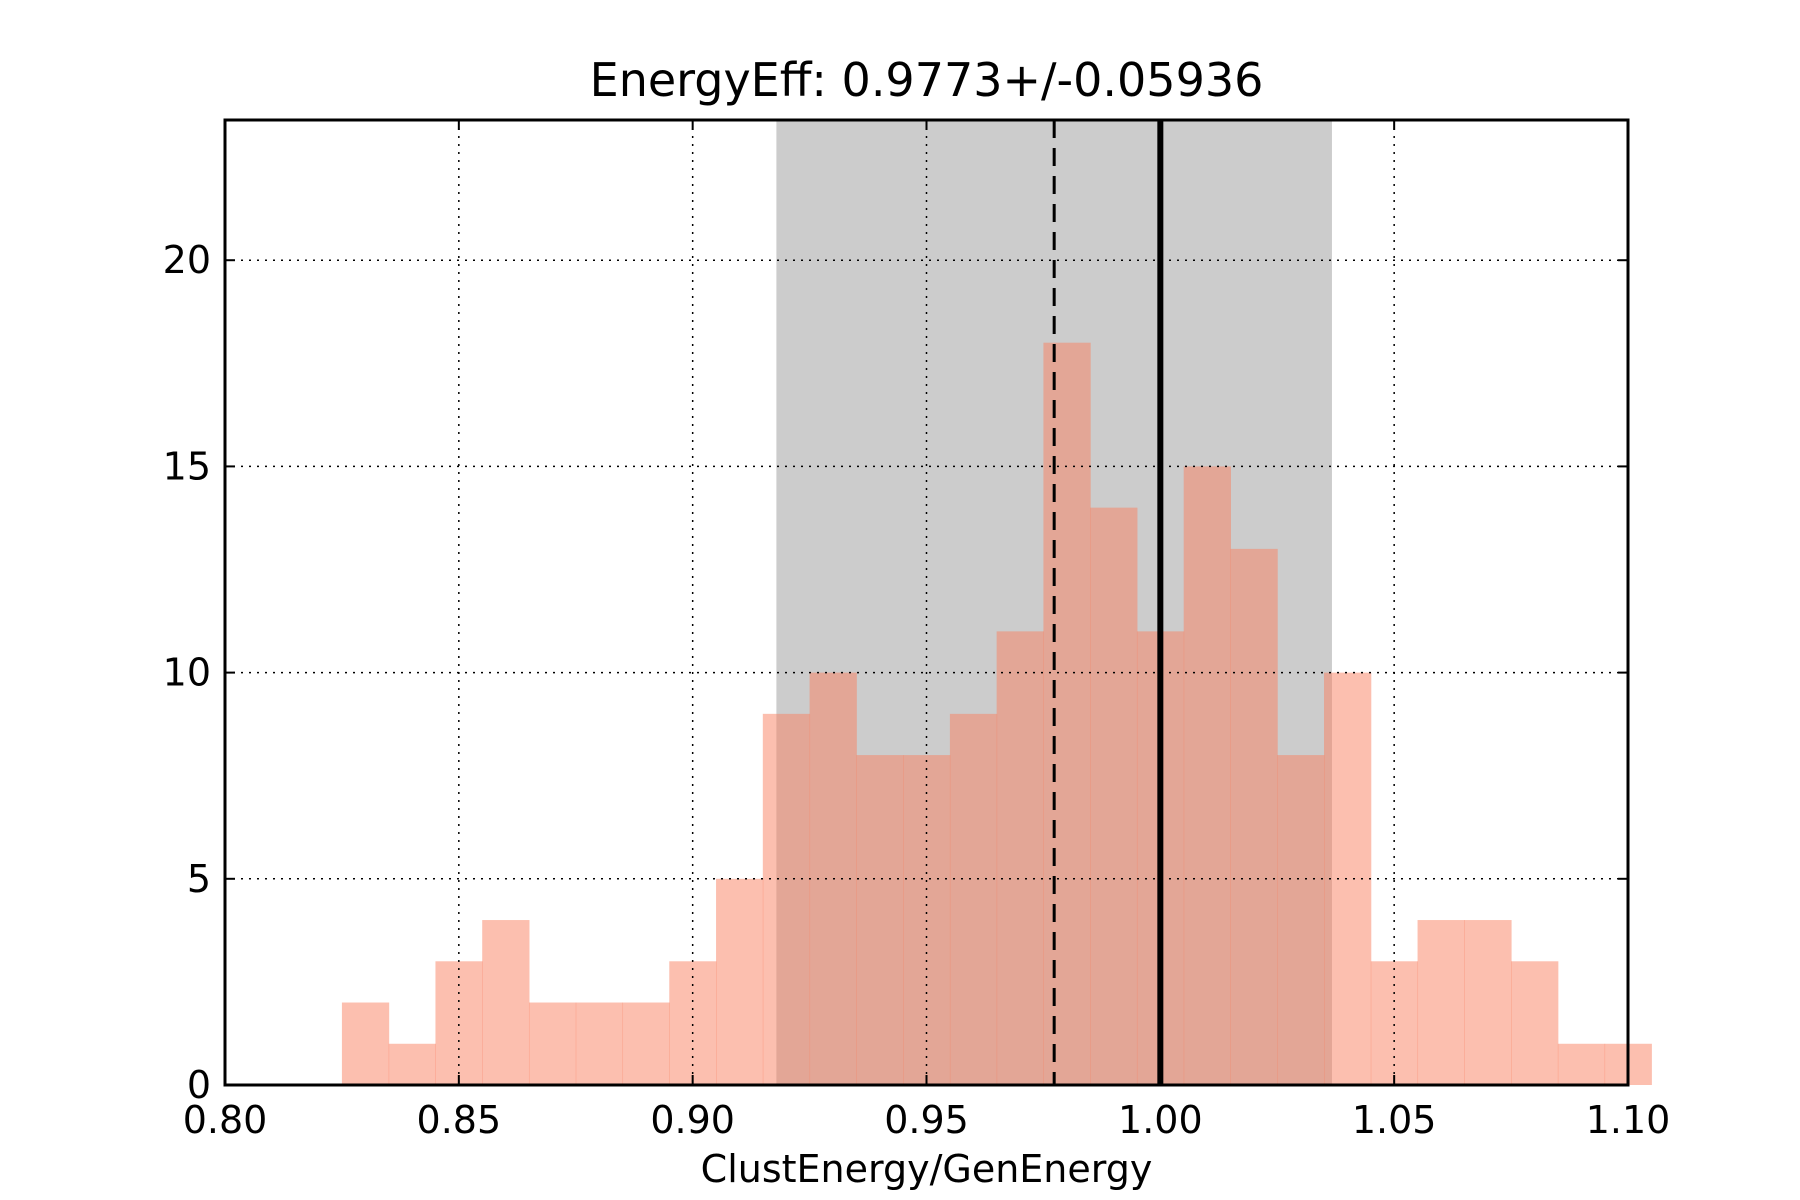 Image resolution: width=1800 pixels, height=1200 pixels. What do you see at coordinates (927, 1169) in the screenshot?
I see `x-axis-label: ClustEnergy/GenEnergy` at bounding box center [927, 1169].